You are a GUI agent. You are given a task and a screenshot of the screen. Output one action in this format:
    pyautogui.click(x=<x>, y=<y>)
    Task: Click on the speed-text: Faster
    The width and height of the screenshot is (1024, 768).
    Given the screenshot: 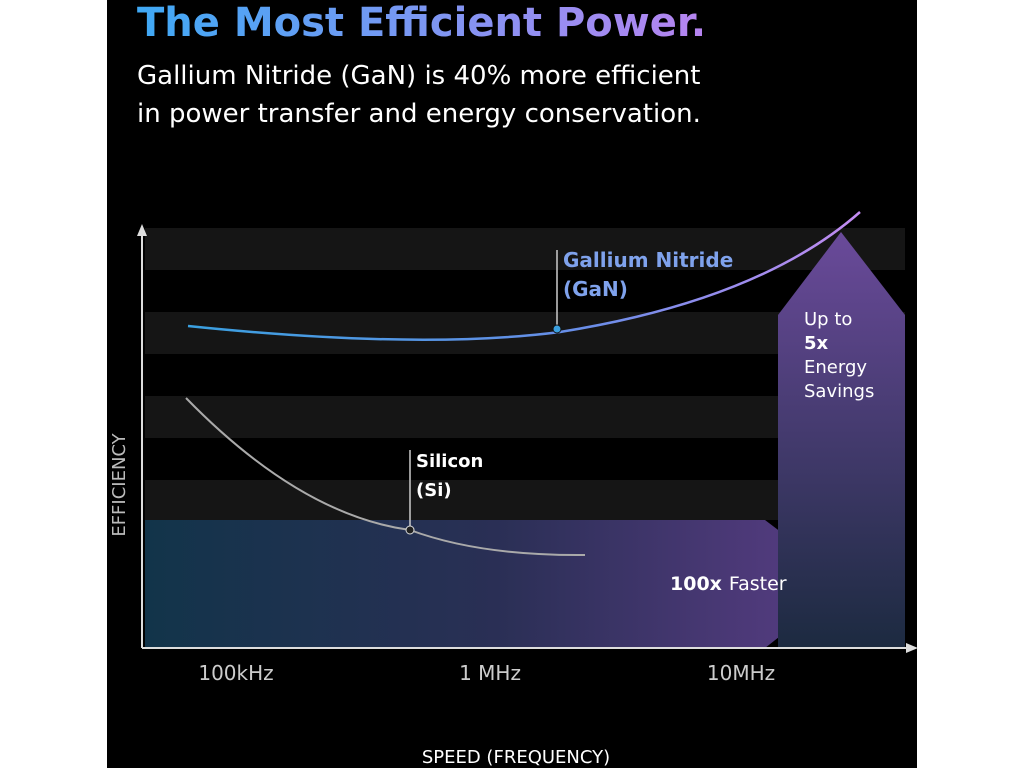 What is the action you would take?
    pyautogui.click(x=758, y=584)
    